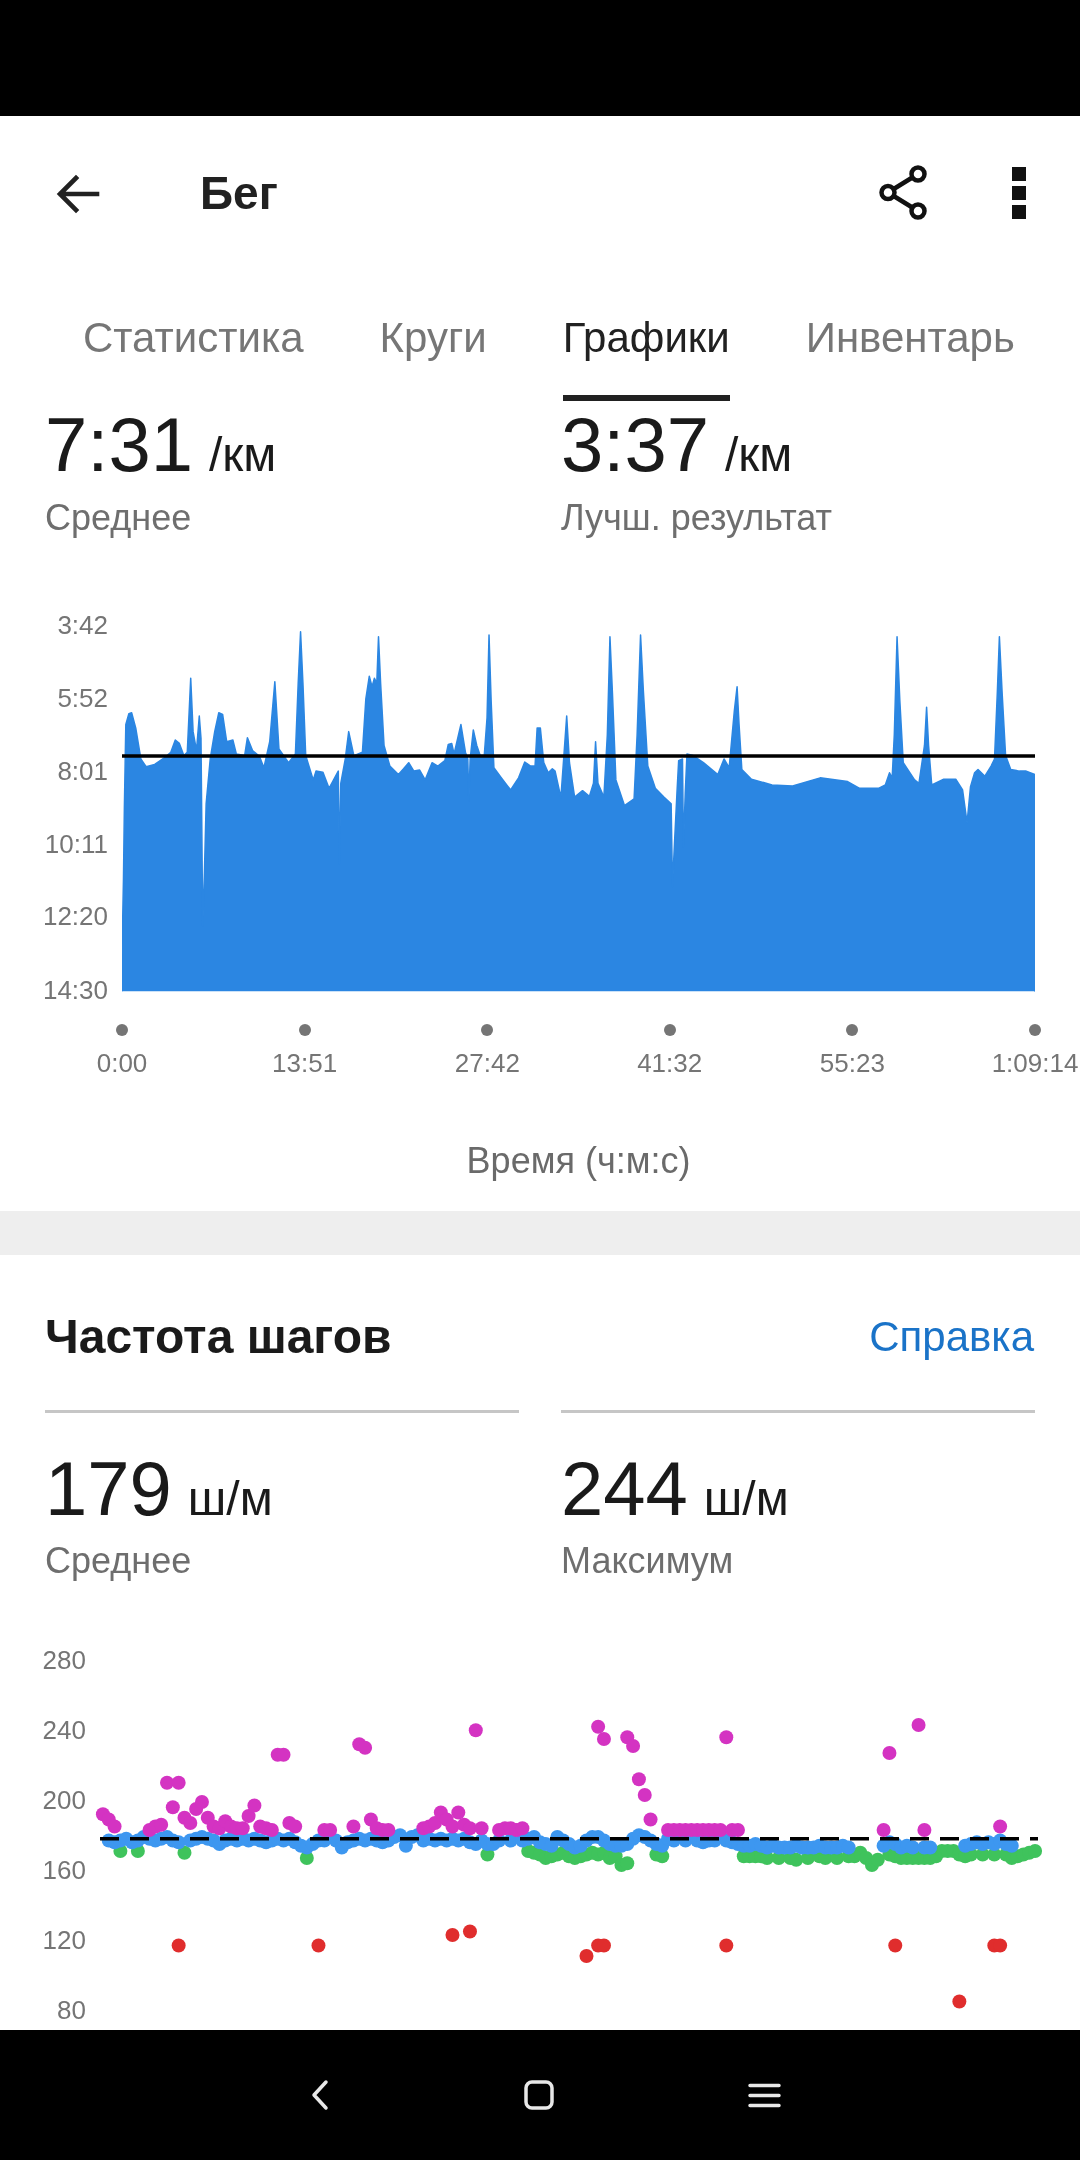 Image resolution: width=1080 pixels, height=2160 pixels. I want to click on text: Статистика, so click(193, 337).